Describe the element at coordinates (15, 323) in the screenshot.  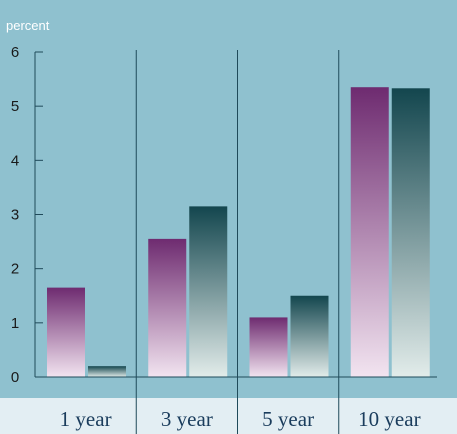
I see `y-tick-label: 1` at that location.